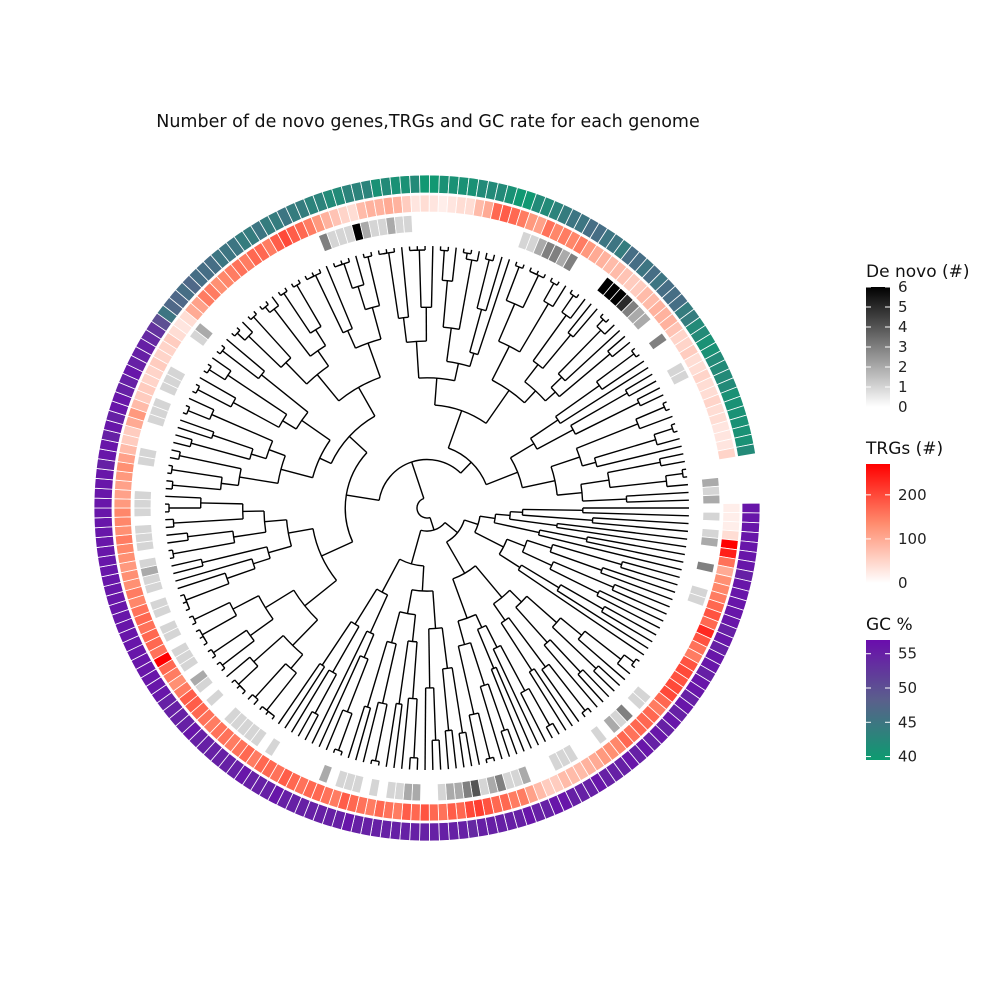 This screenshot has height=1000, width=1000. Describe the element at coordinates (889, 625) in the screenshot. I see `legend-title-gc: GC %` at that location.